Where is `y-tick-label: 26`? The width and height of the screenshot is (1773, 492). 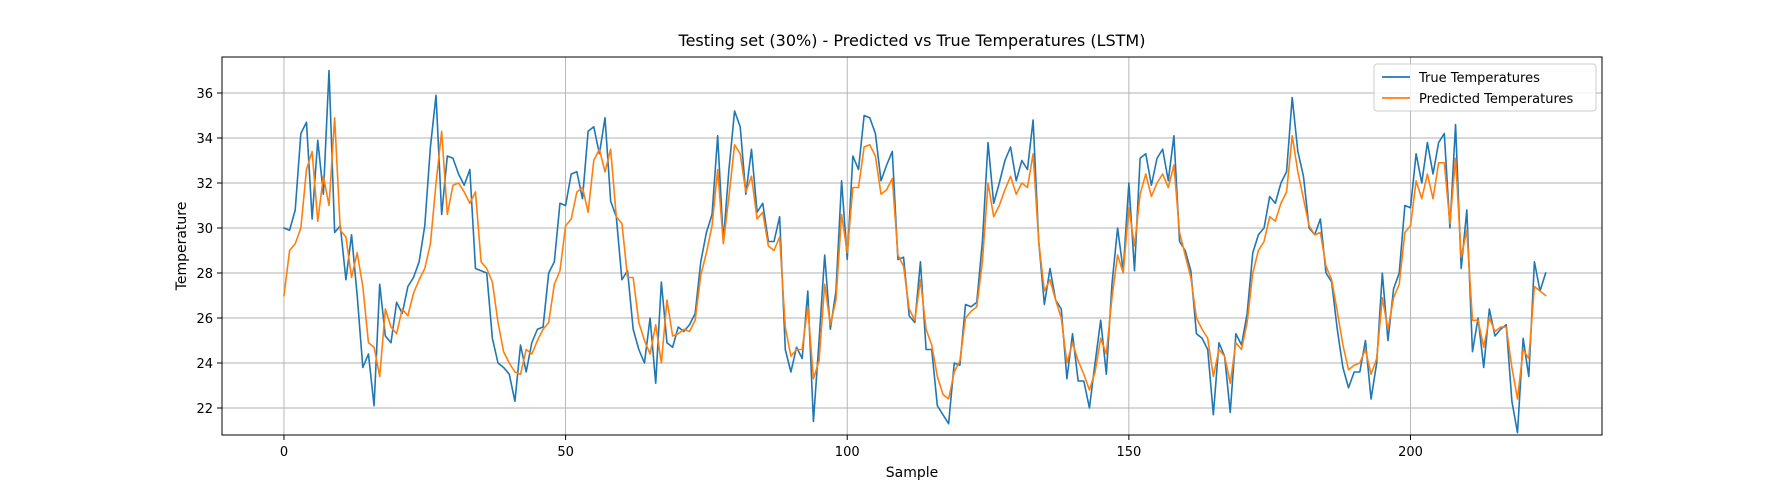
y-tick-label: 26 is located at coordinates (204, 319).